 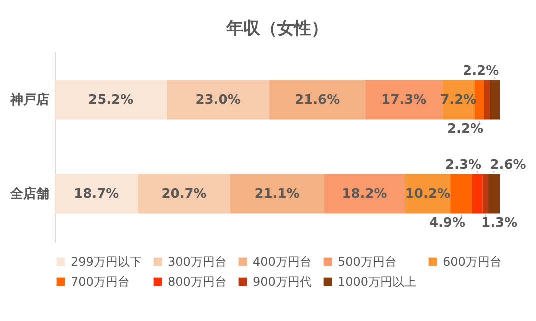 I want to click on legend-label: 1000万円以上, so click(x=377, y=282).